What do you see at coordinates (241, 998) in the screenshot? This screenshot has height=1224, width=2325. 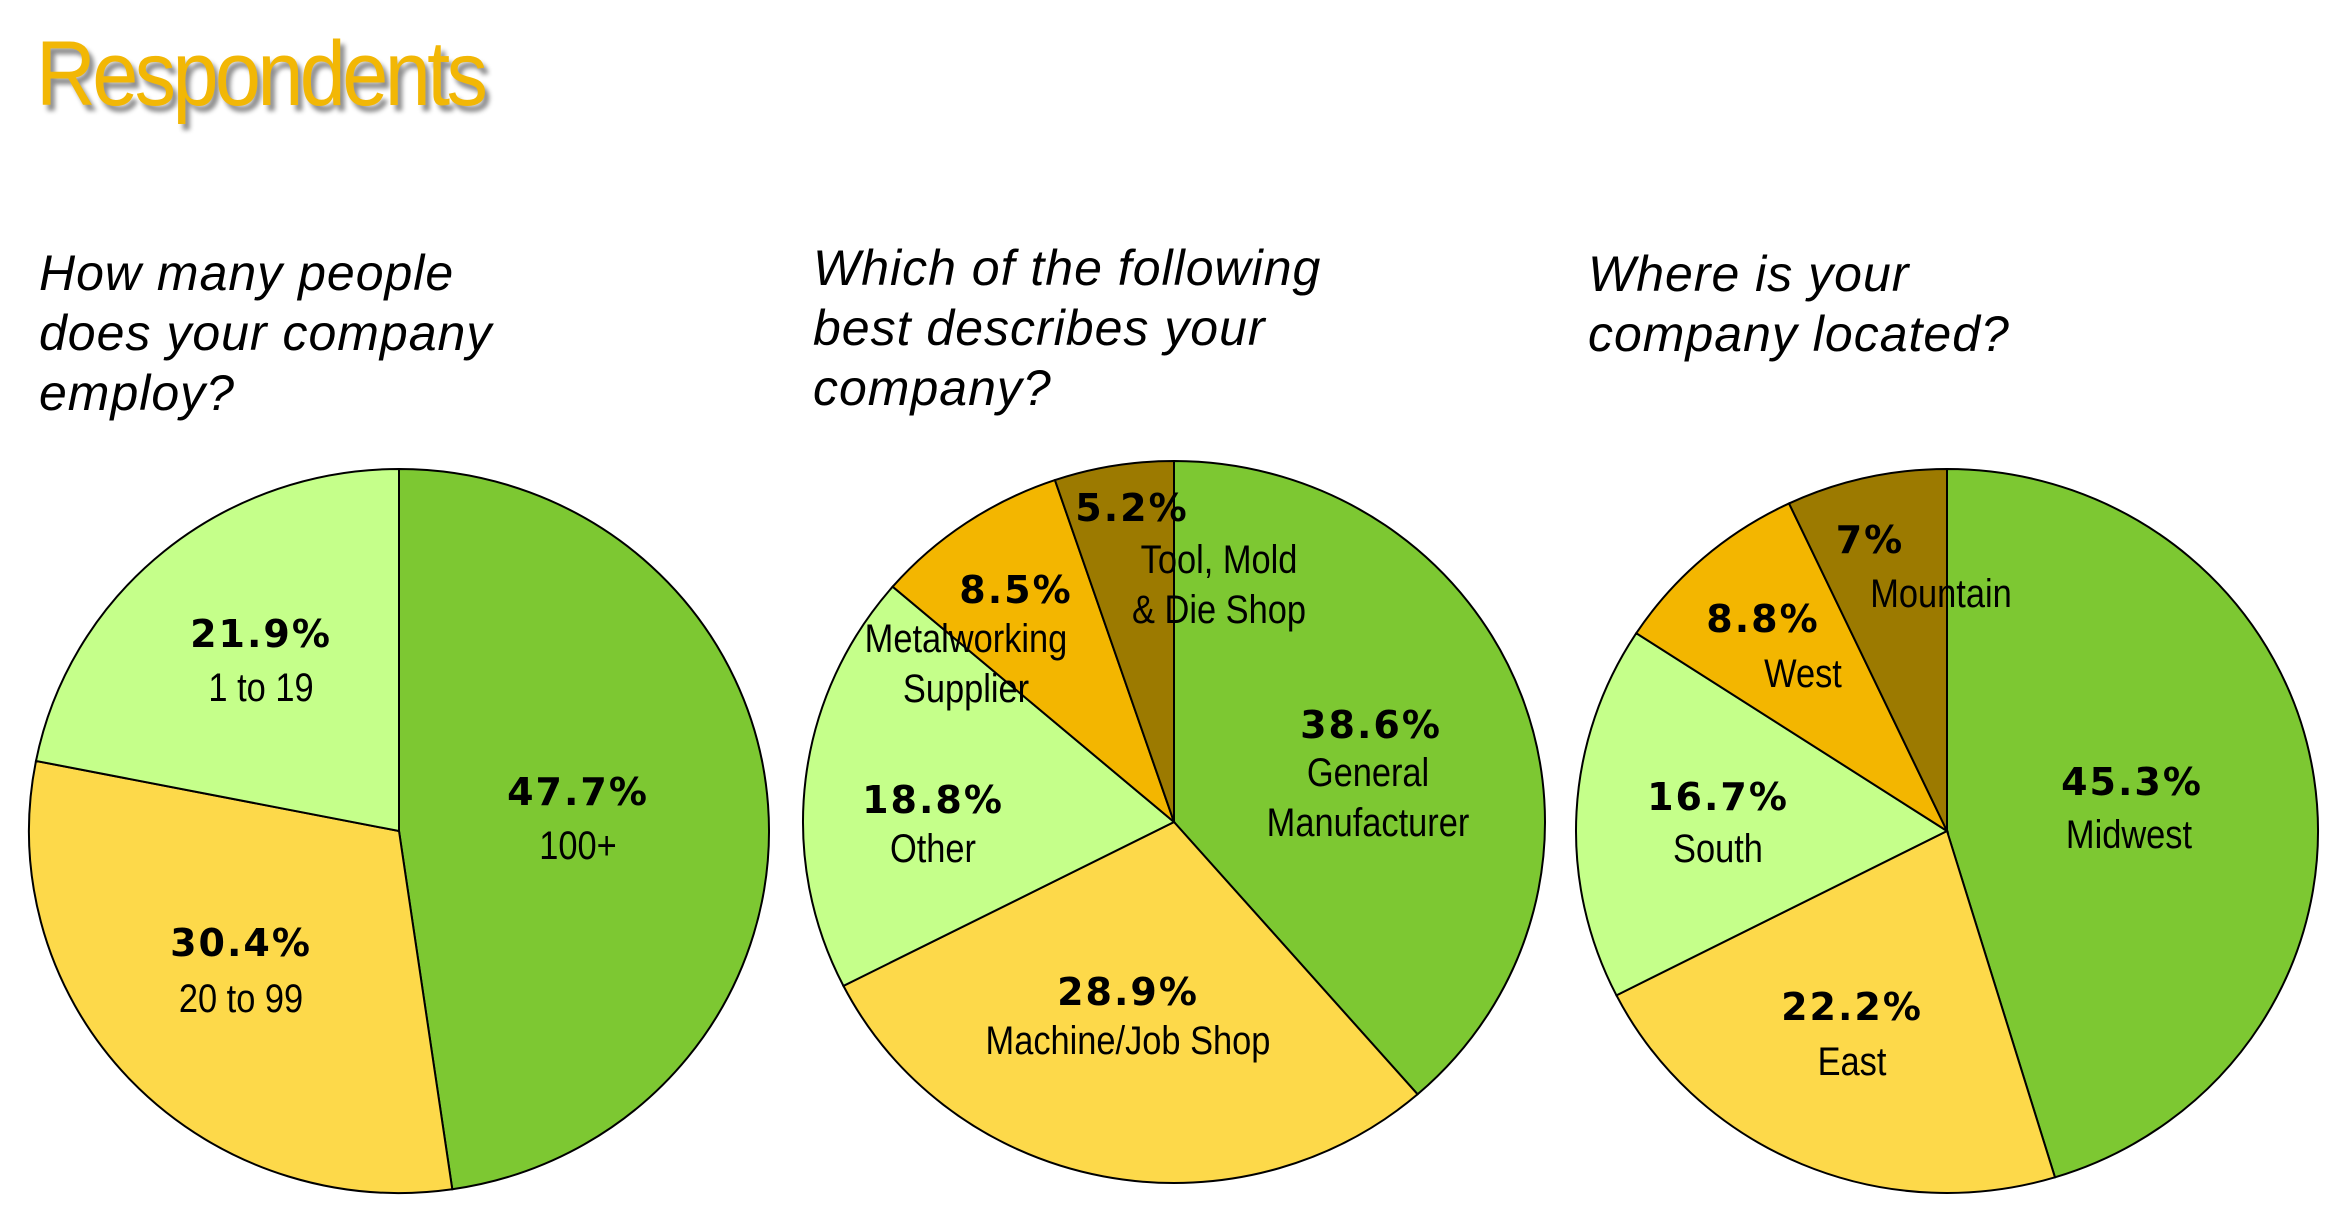 I see `slice-category-label: 20 to 99` at bounding box center [241, 998].